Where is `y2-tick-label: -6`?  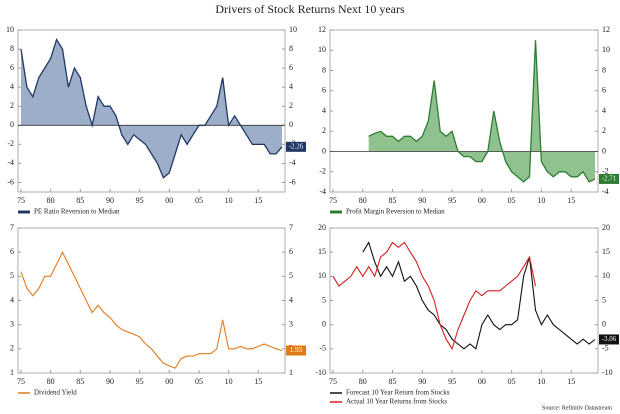
y2-tick-label: -6 is located at coordinates (292, 181).